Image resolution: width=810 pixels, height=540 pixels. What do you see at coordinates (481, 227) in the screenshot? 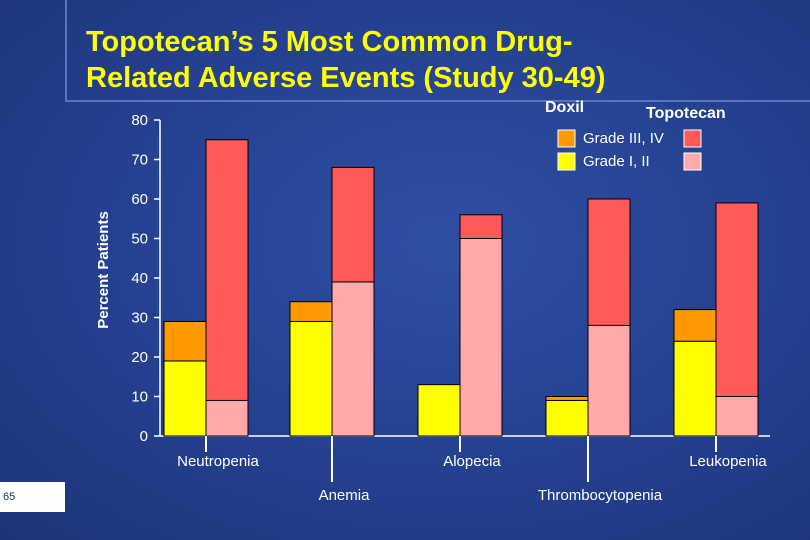
I see `bar-alopecia-topotecan-grade-iii-iv` at bounding box center [481, 227].